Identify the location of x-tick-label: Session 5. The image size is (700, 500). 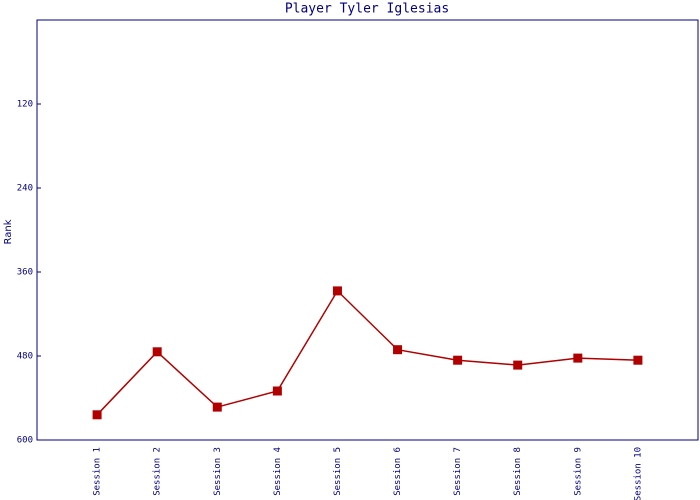
(338, 471).